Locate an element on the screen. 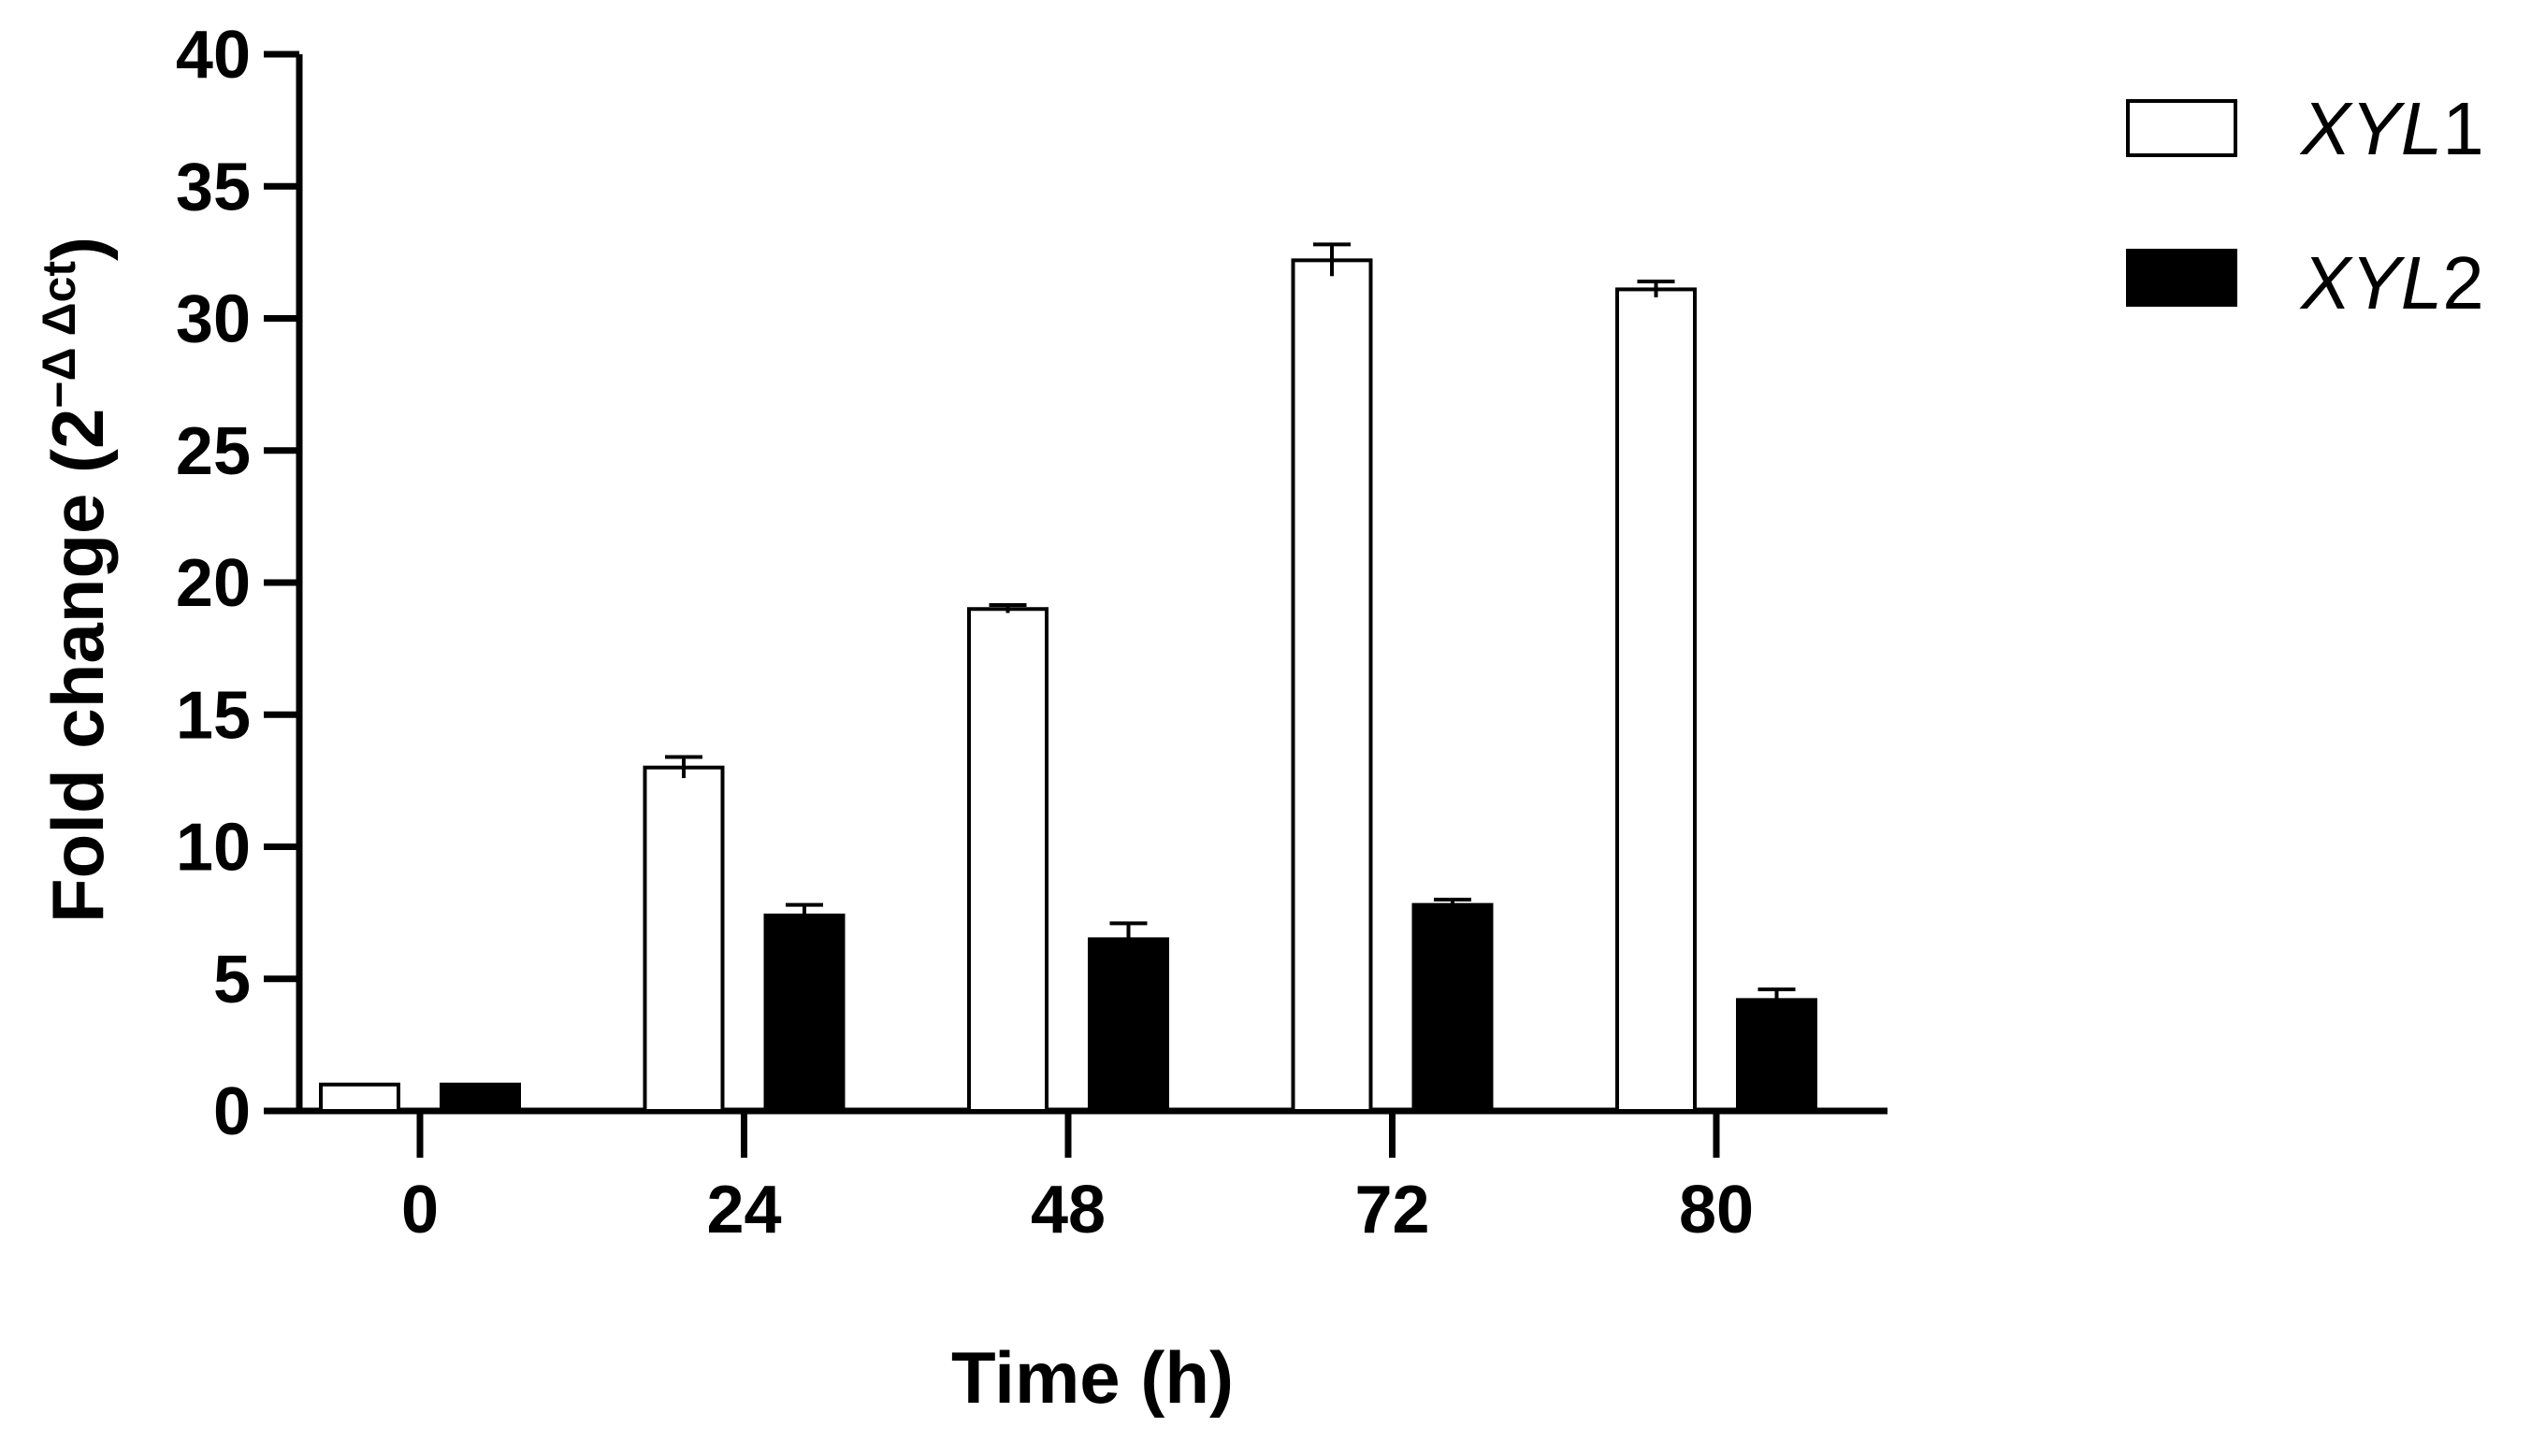 The image size is (2531, 1456). legend-label-xyl1-suffix: 1 is located at coordinates (2463, 128).